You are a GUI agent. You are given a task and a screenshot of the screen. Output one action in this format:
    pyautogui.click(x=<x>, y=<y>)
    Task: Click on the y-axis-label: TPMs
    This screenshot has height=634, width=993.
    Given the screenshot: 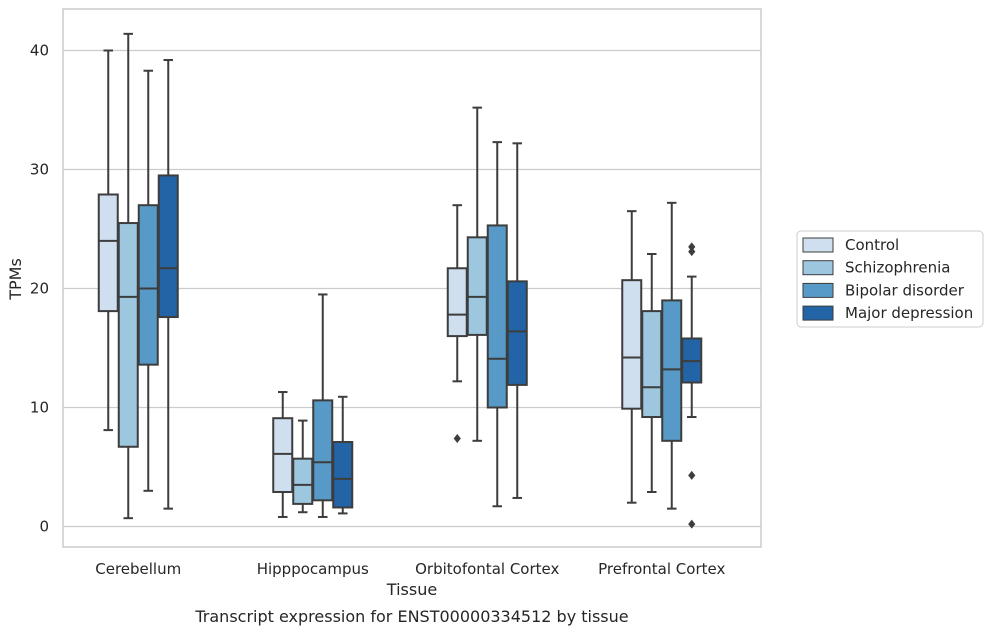 What is the action you would take?
    pyautogui.click(x=15, y=279)
    